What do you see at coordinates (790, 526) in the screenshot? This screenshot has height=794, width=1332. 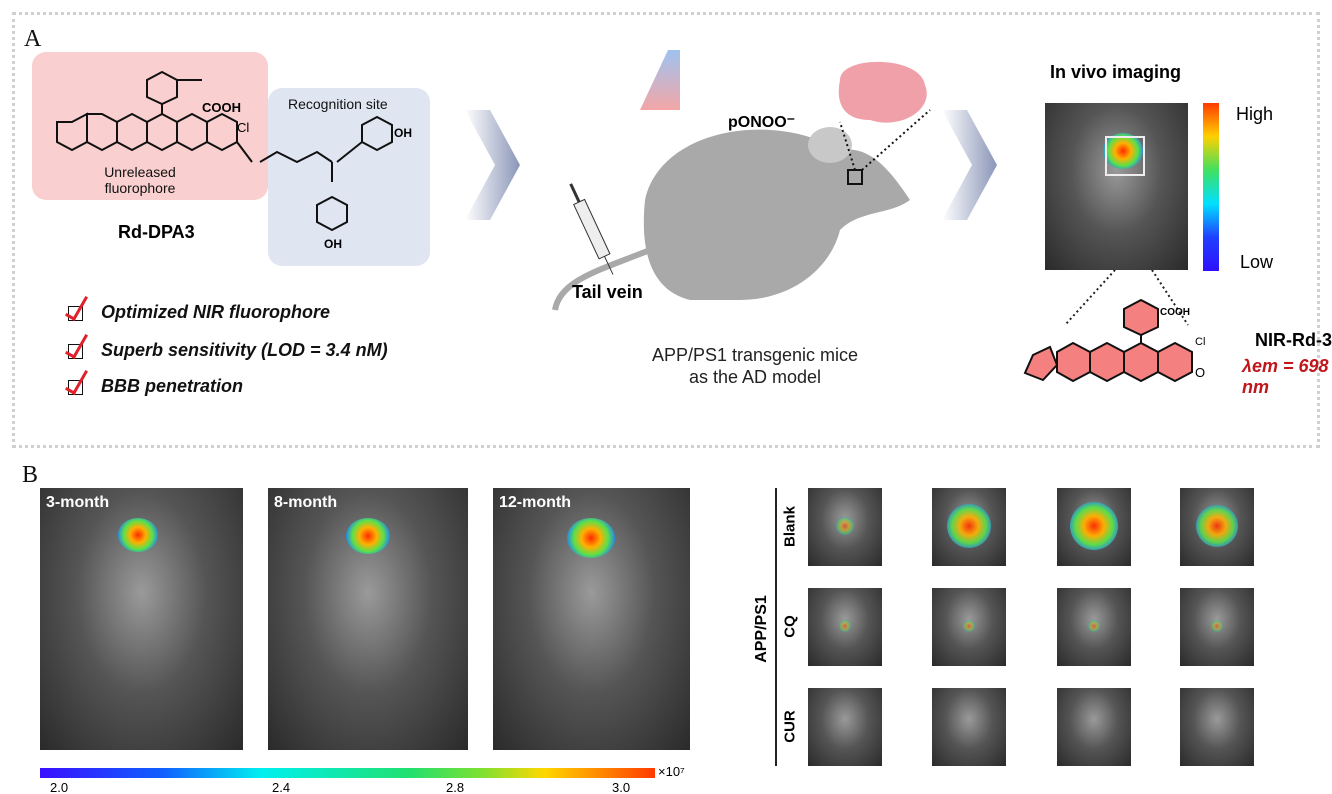 I see `row-label-blank: Blank` at bounding box center [790, 526].